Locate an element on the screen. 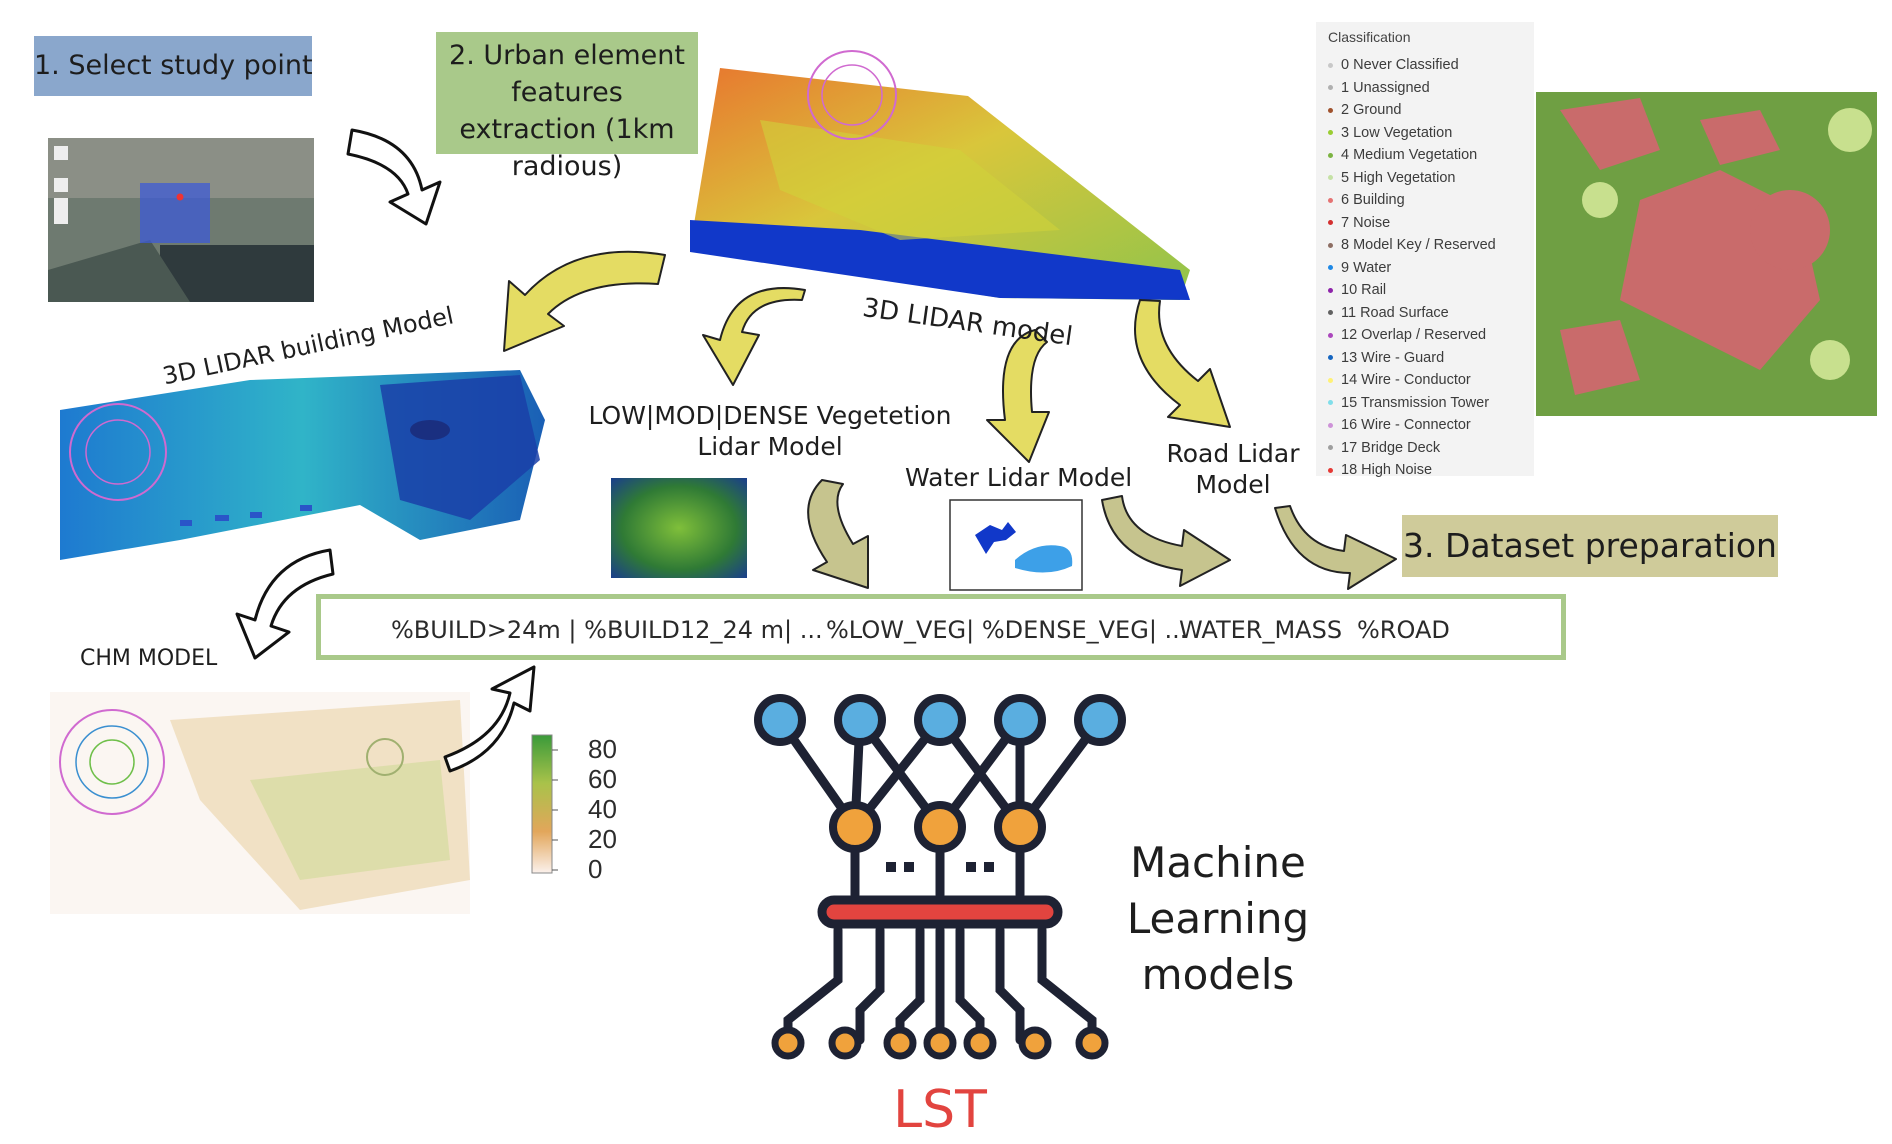  lidar-building-model-image is located at coordinates (302, 465).